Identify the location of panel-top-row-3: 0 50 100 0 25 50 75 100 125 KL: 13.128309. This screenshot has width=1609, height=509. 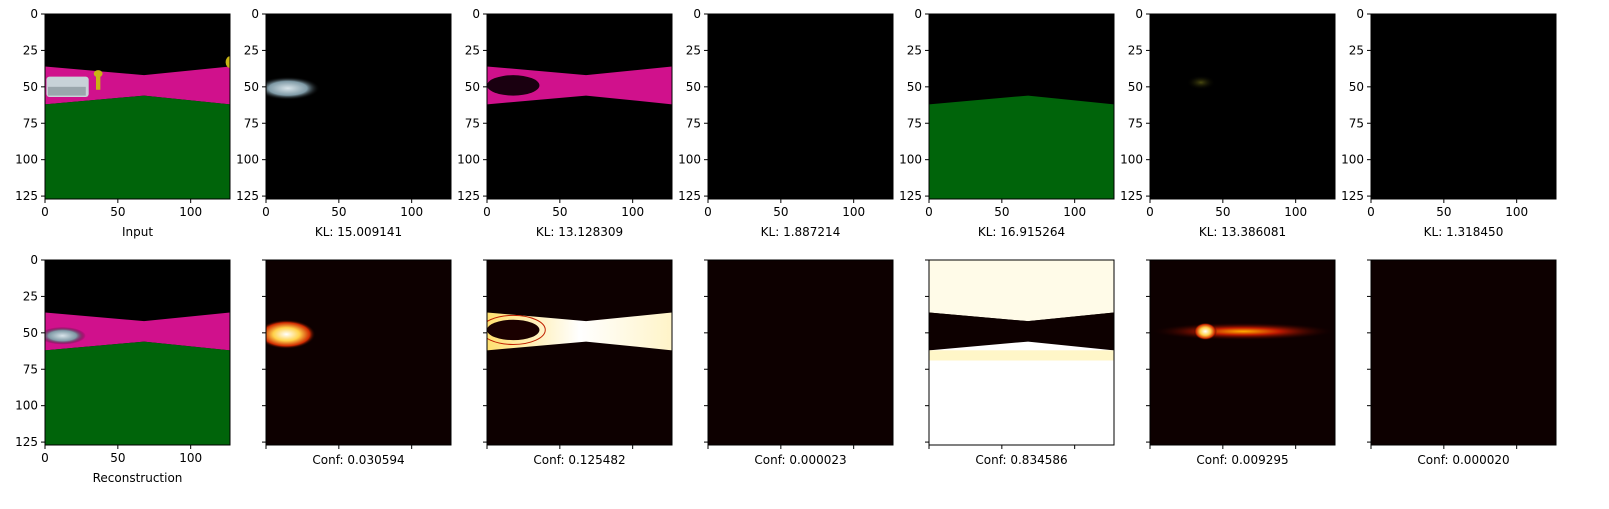
(565, 123).